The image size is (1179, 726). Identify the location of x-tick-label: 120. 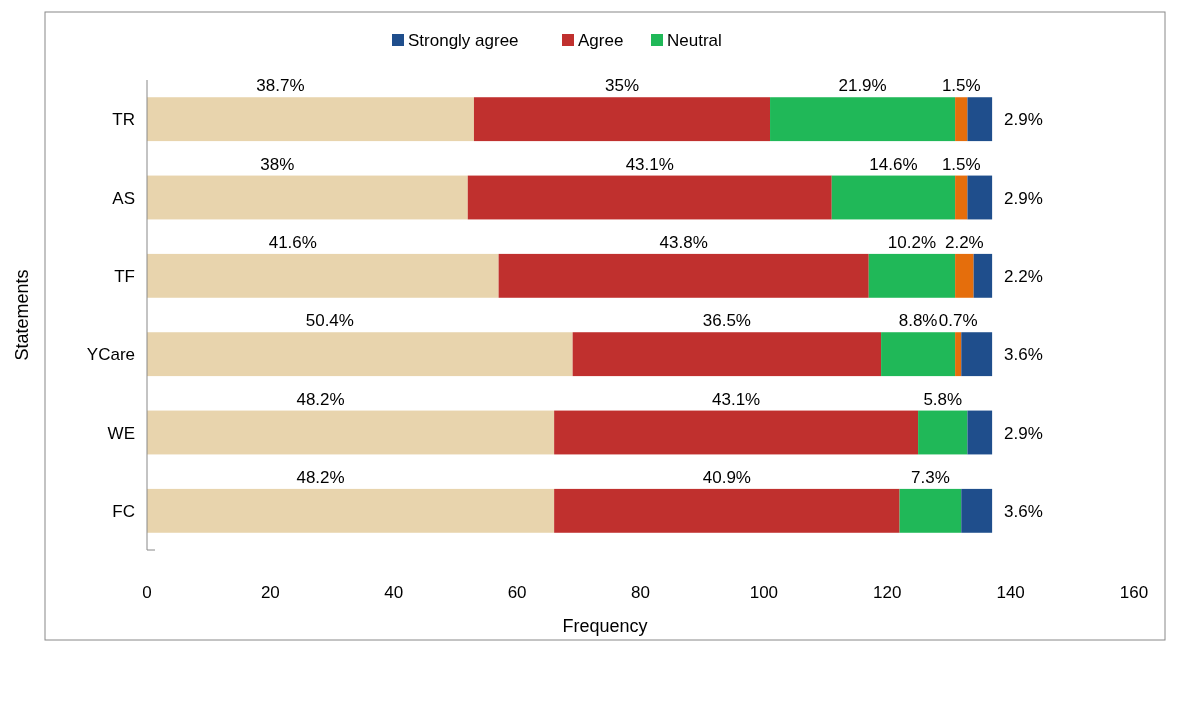
(887, 592).